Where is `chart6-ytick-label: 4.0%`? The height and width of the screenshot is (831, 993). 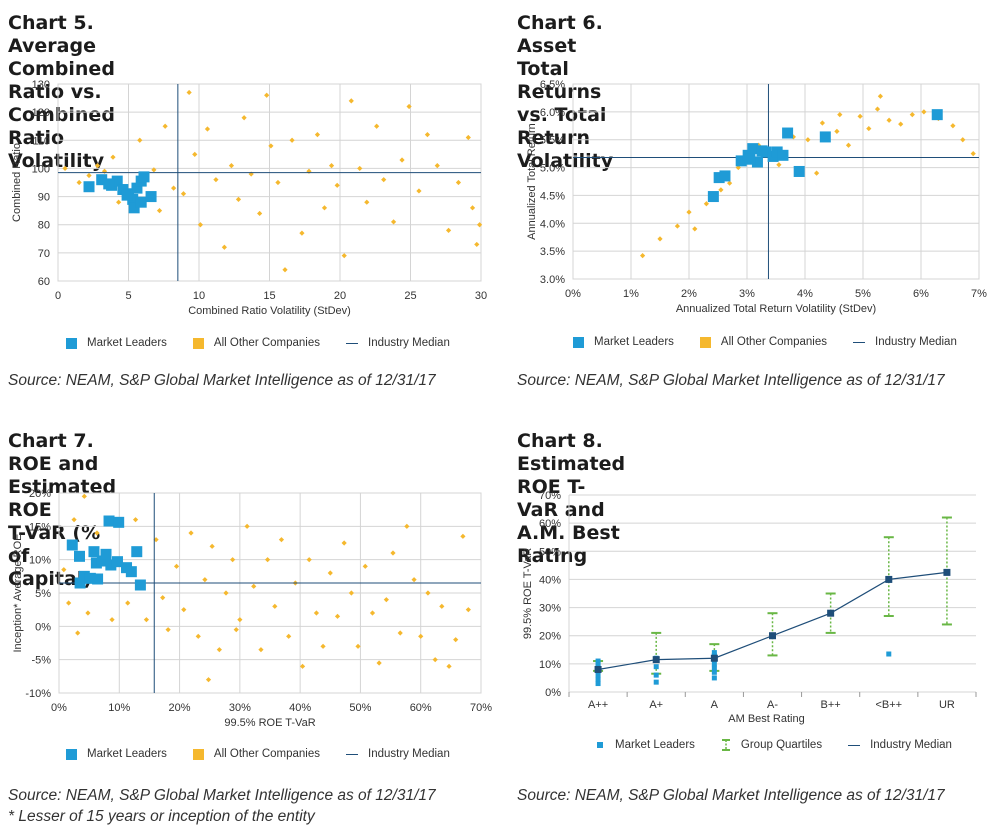 chart6-ytick-label: 4.0% is located at coordinates (552, 224).